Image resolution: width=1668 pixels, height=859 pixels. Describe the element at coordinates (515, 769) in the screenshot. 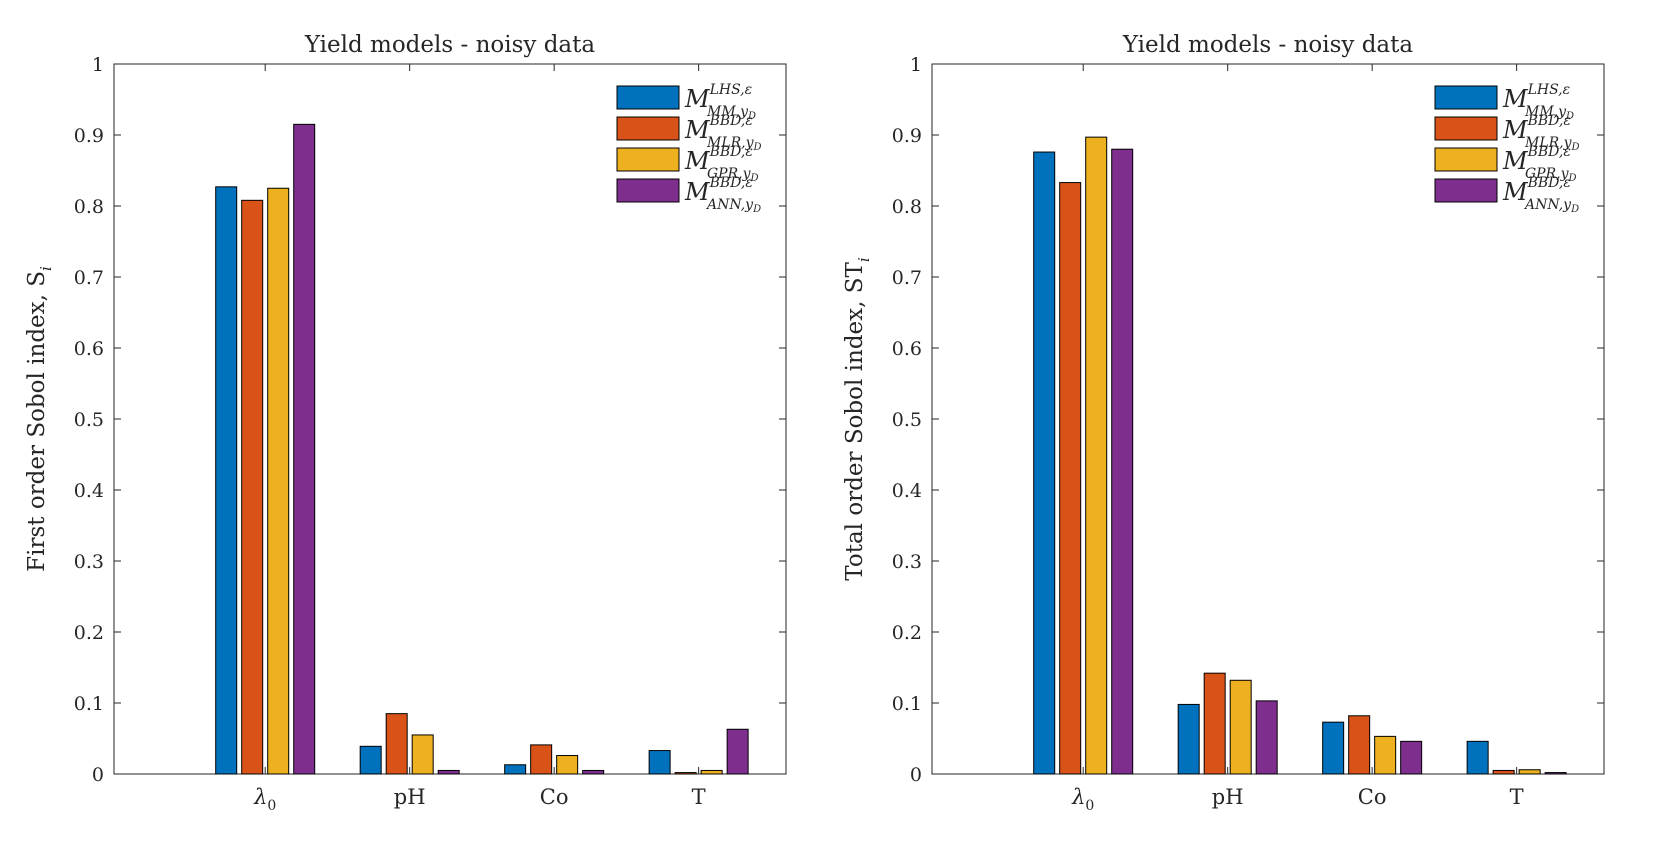

I see `bar-series-1-Co` at that location.